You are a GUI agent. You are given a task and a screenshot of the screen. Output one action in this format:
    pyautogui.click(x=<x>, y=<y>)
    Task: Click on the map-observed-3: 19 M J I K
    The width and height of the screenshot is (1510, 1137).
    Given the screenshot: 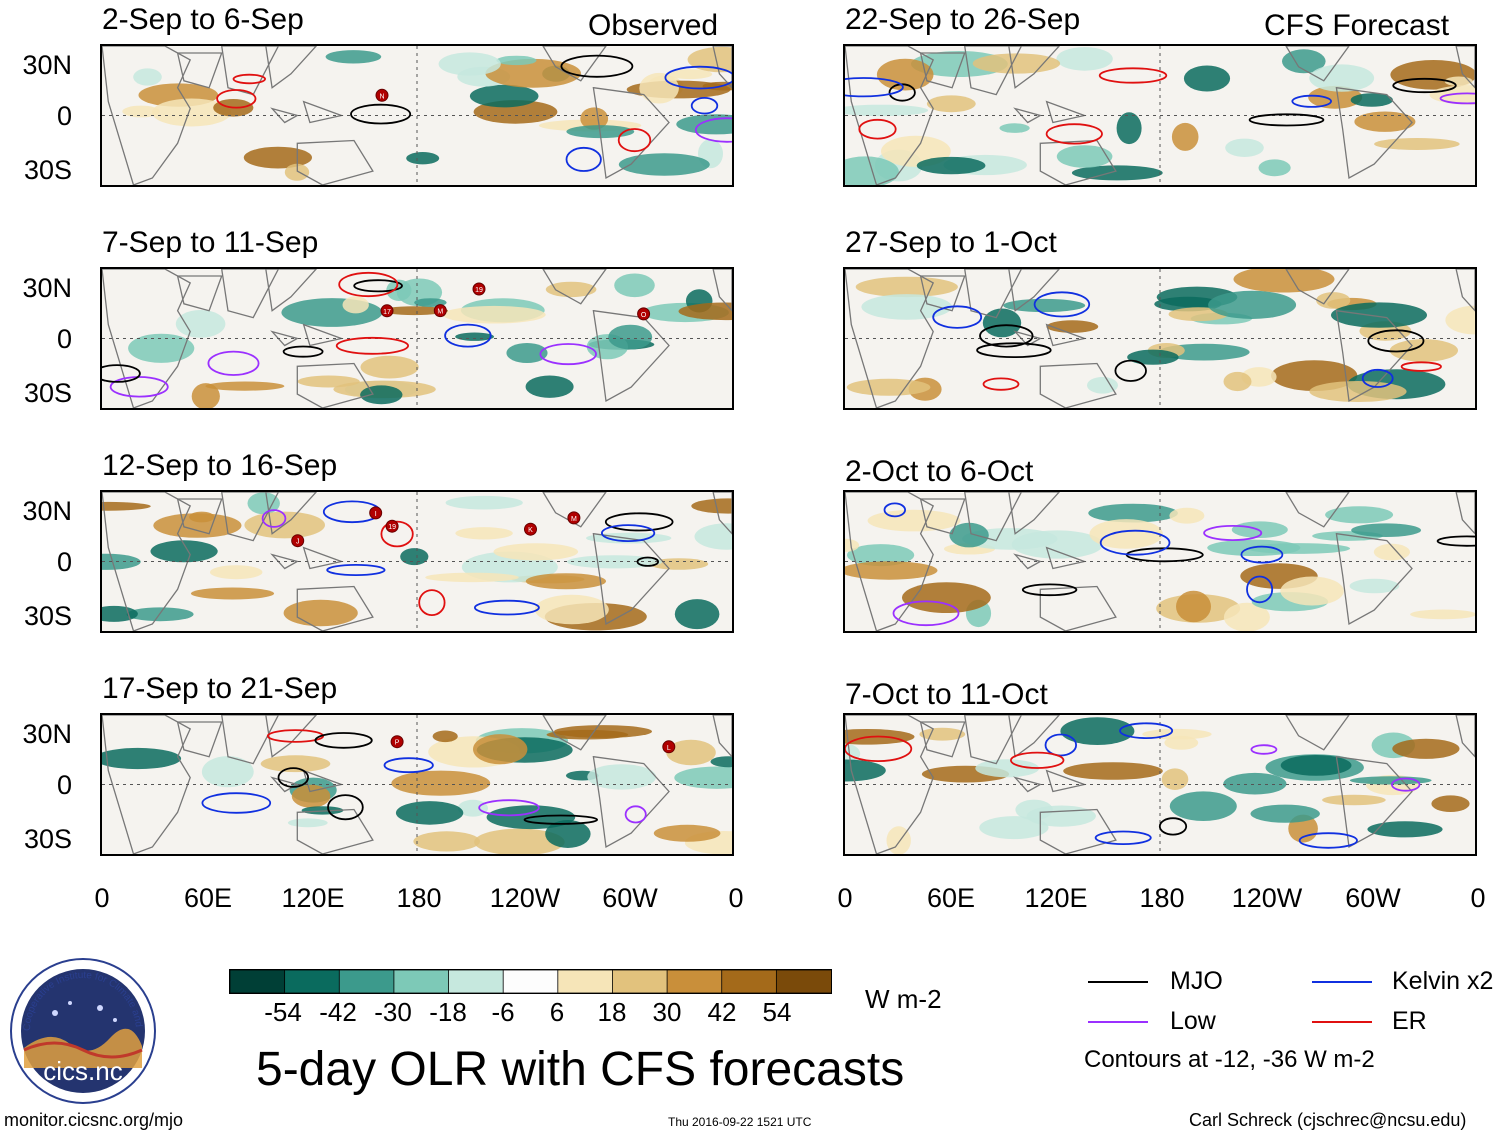 What is the action you would take?
    pyautogui.click(x=417, y=561)
    